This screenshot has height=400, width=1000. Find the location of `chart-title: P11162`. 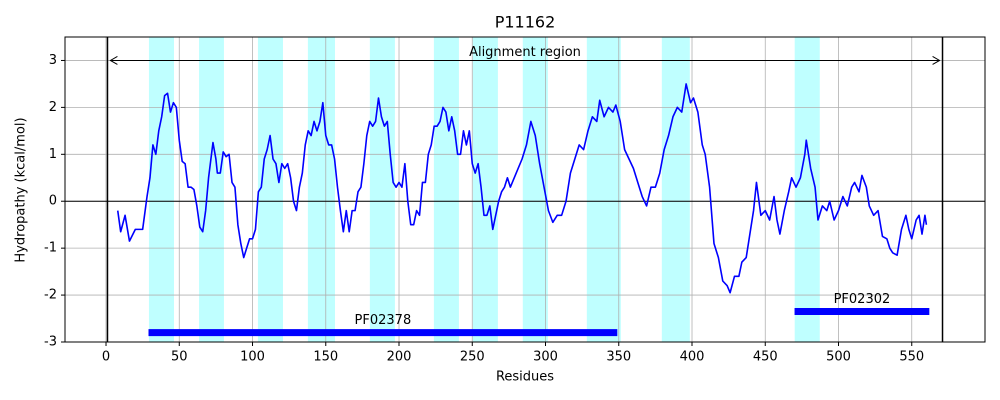

chart-title: P11162 is located at coordinates (525, 22).